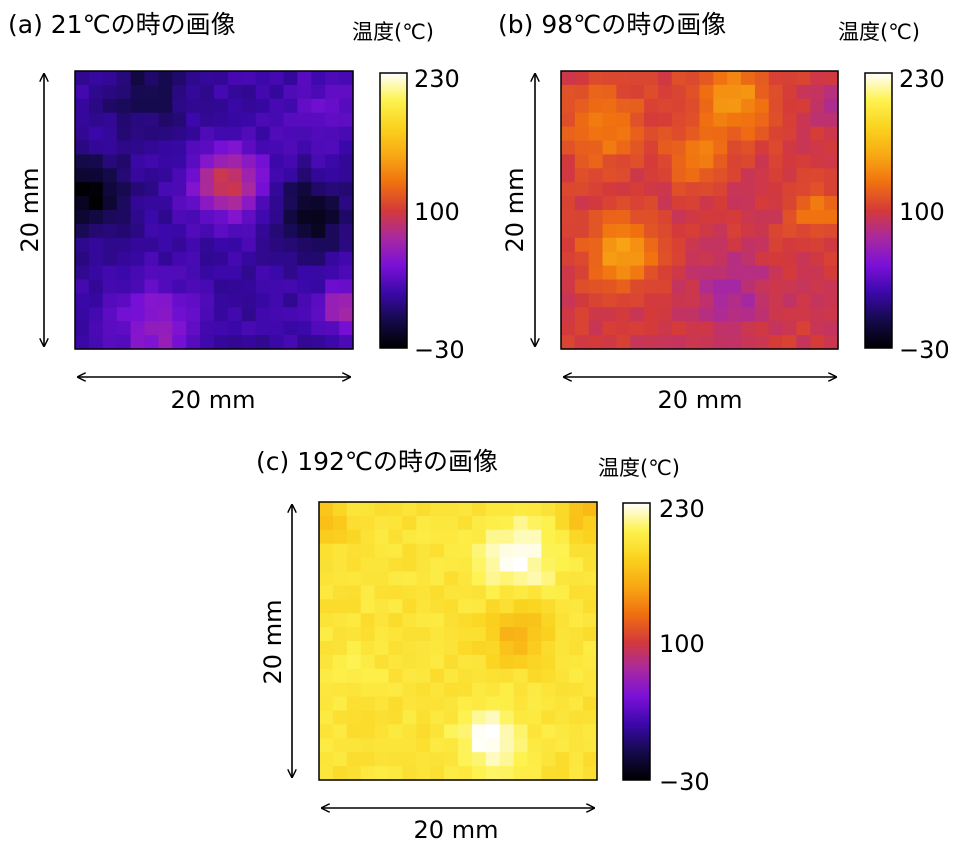 Image resolution: width=958 pixels, height=841 pixels. I want to click on panel-a-ylabel: 20 mm, so click(30, 210).